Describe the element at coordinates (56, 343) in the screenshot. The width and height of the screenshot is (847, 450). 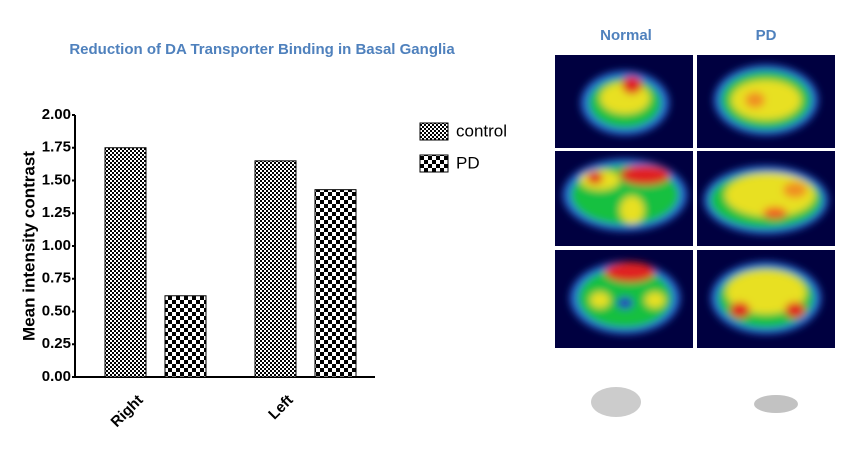
I see `y-tick-label: 0.25` at that location.